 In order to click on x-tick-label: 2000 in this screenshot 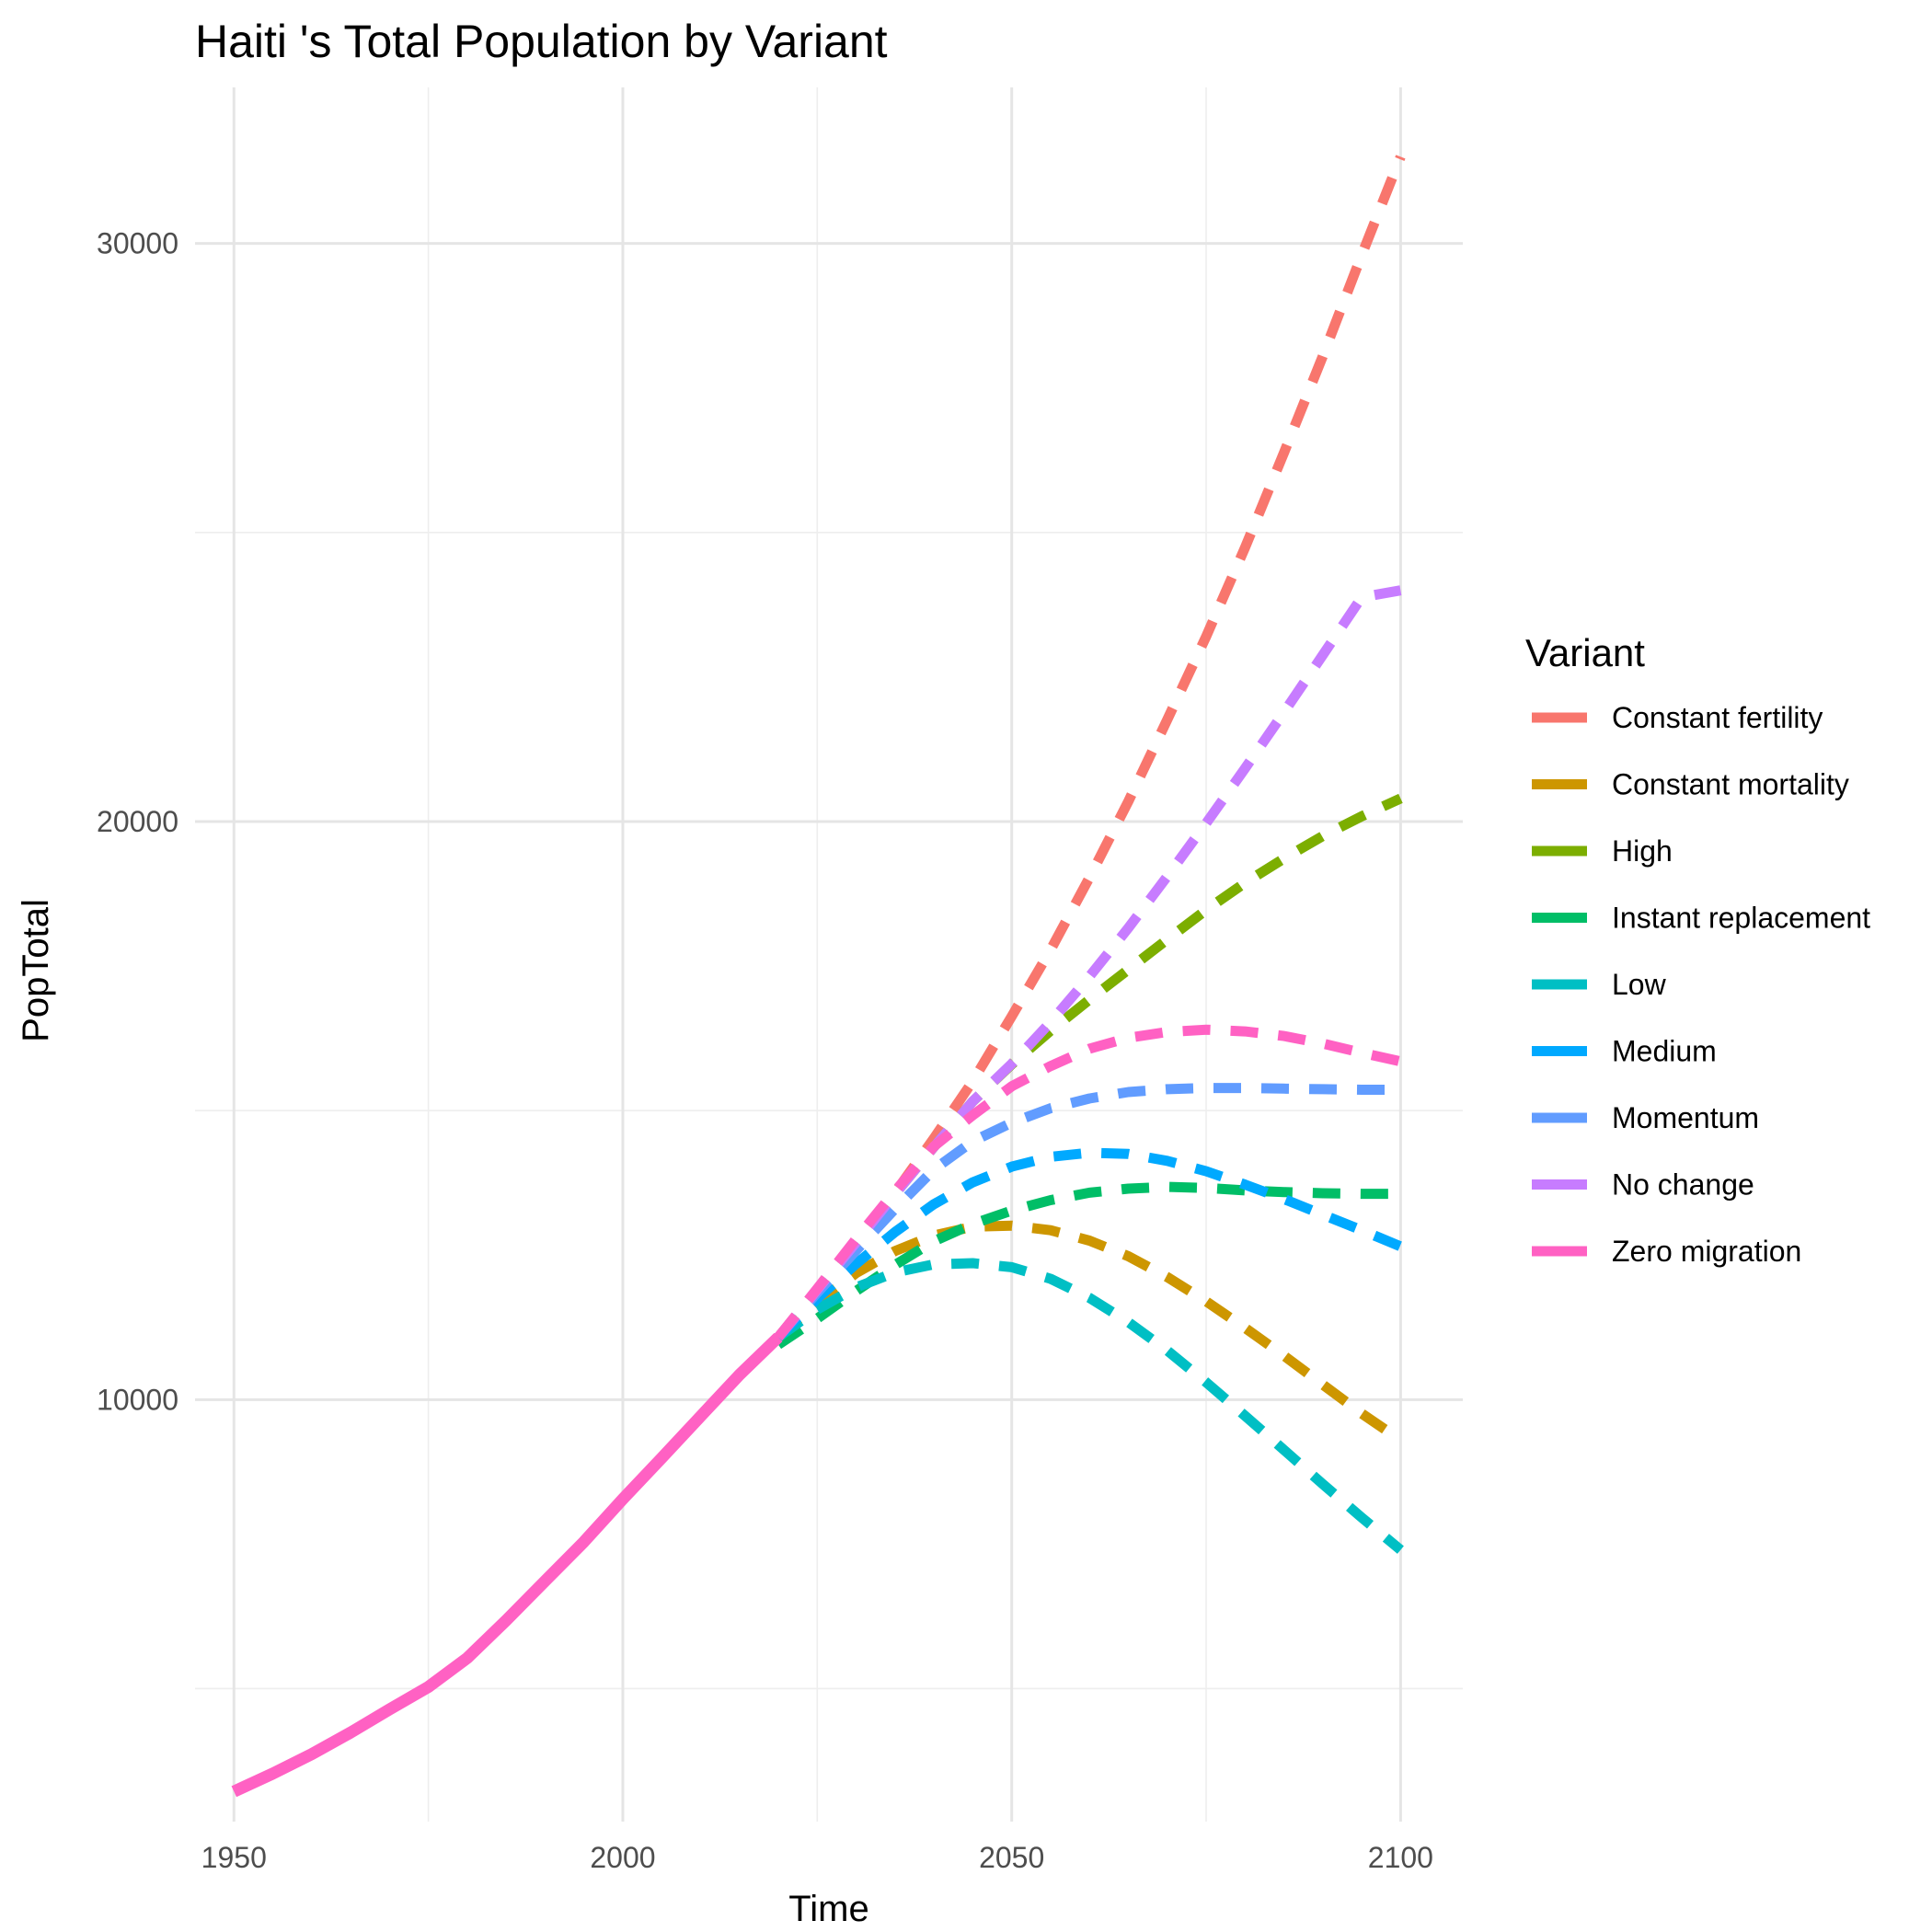, I will do `click(622, 1857)`.